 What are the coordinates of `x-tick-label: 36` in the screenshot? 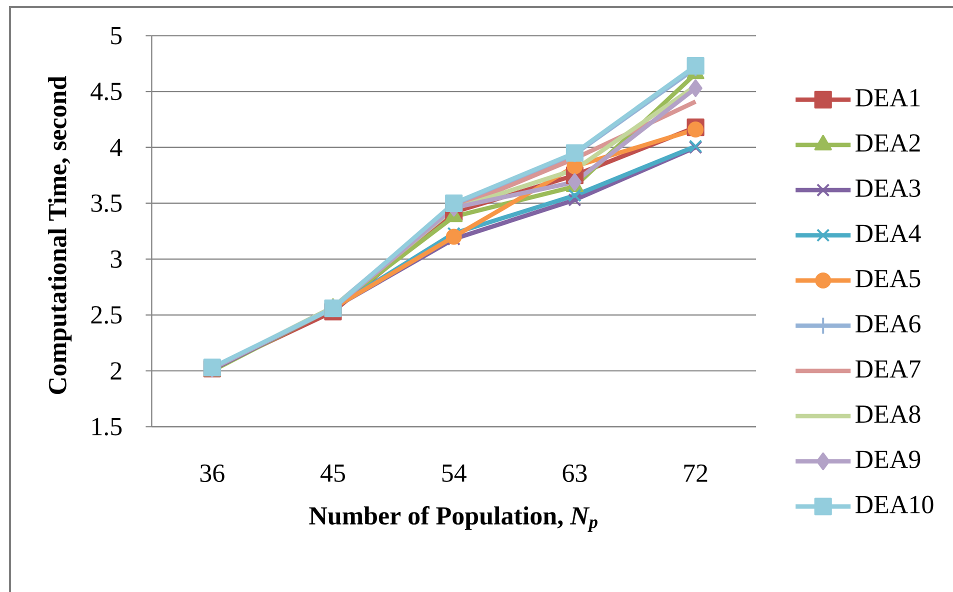 It's located at (212, 473).